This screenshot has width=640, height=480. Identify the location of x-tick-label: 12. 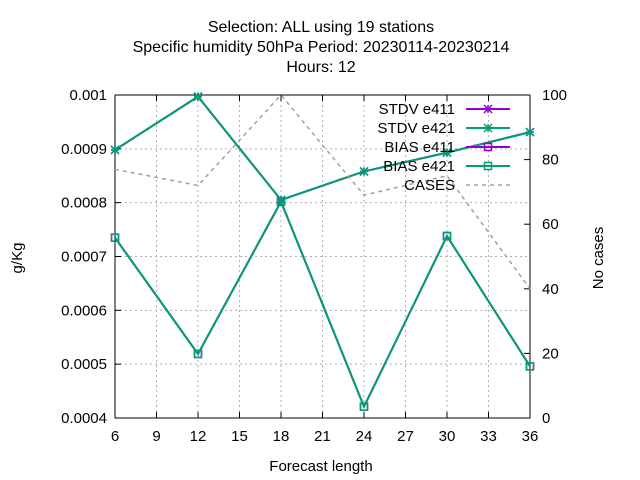
(198, 436).